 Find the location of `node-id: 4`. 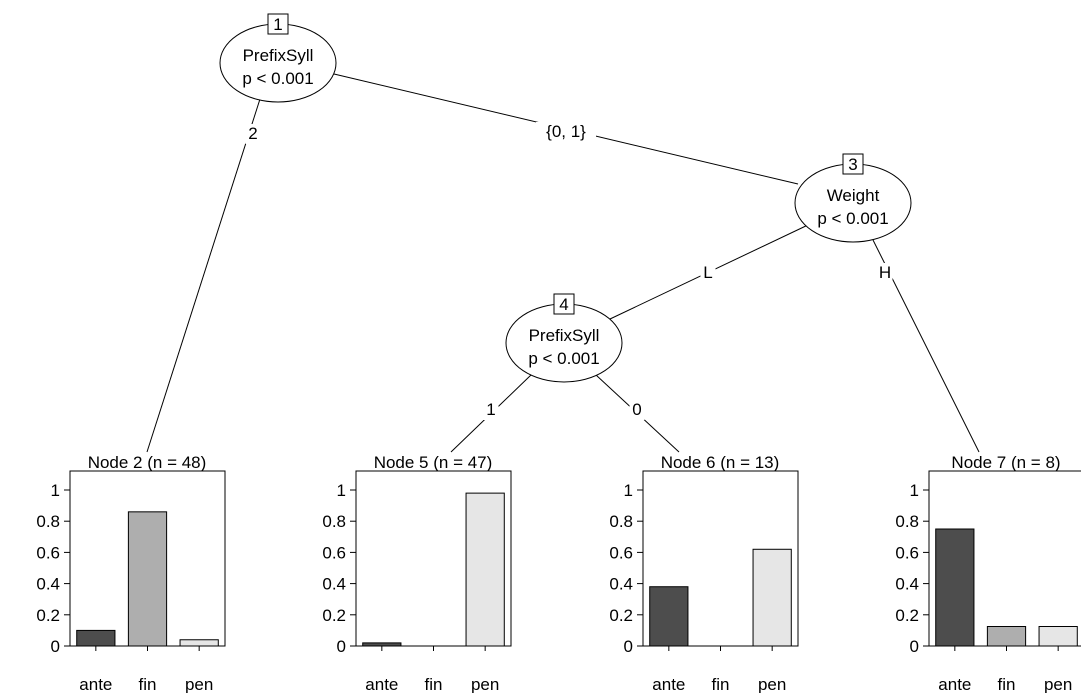

node-id: 4 is located at coordinates (563, 304).